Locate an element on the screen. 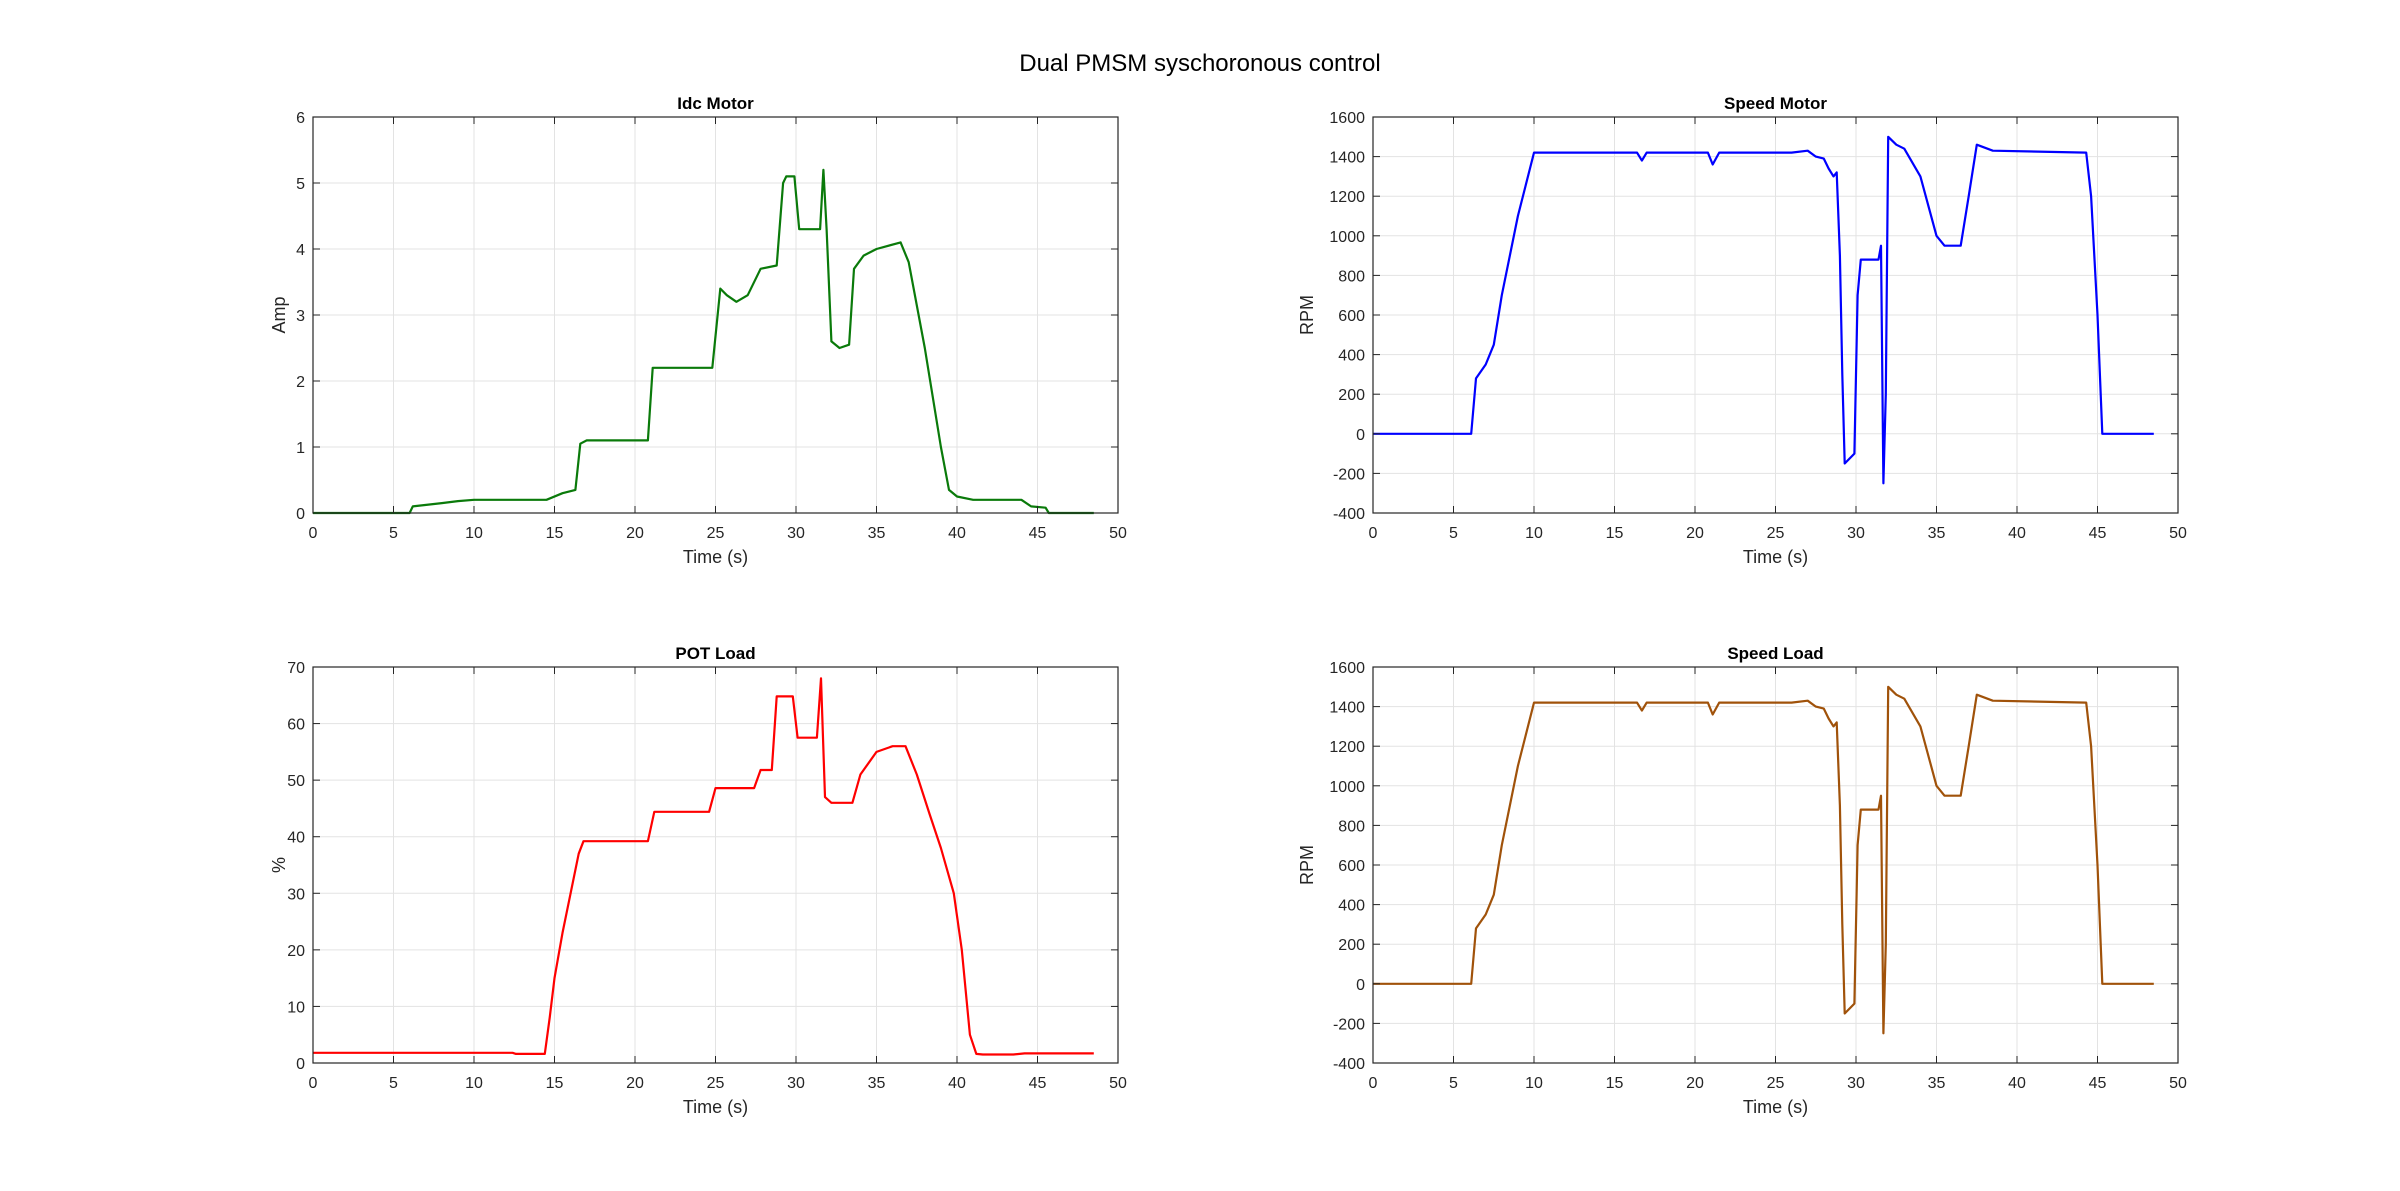 Image resolution: width=2400 pixels, height=1191 pixels. y-tick-label: 10 is located at coordinates (296, 1007).